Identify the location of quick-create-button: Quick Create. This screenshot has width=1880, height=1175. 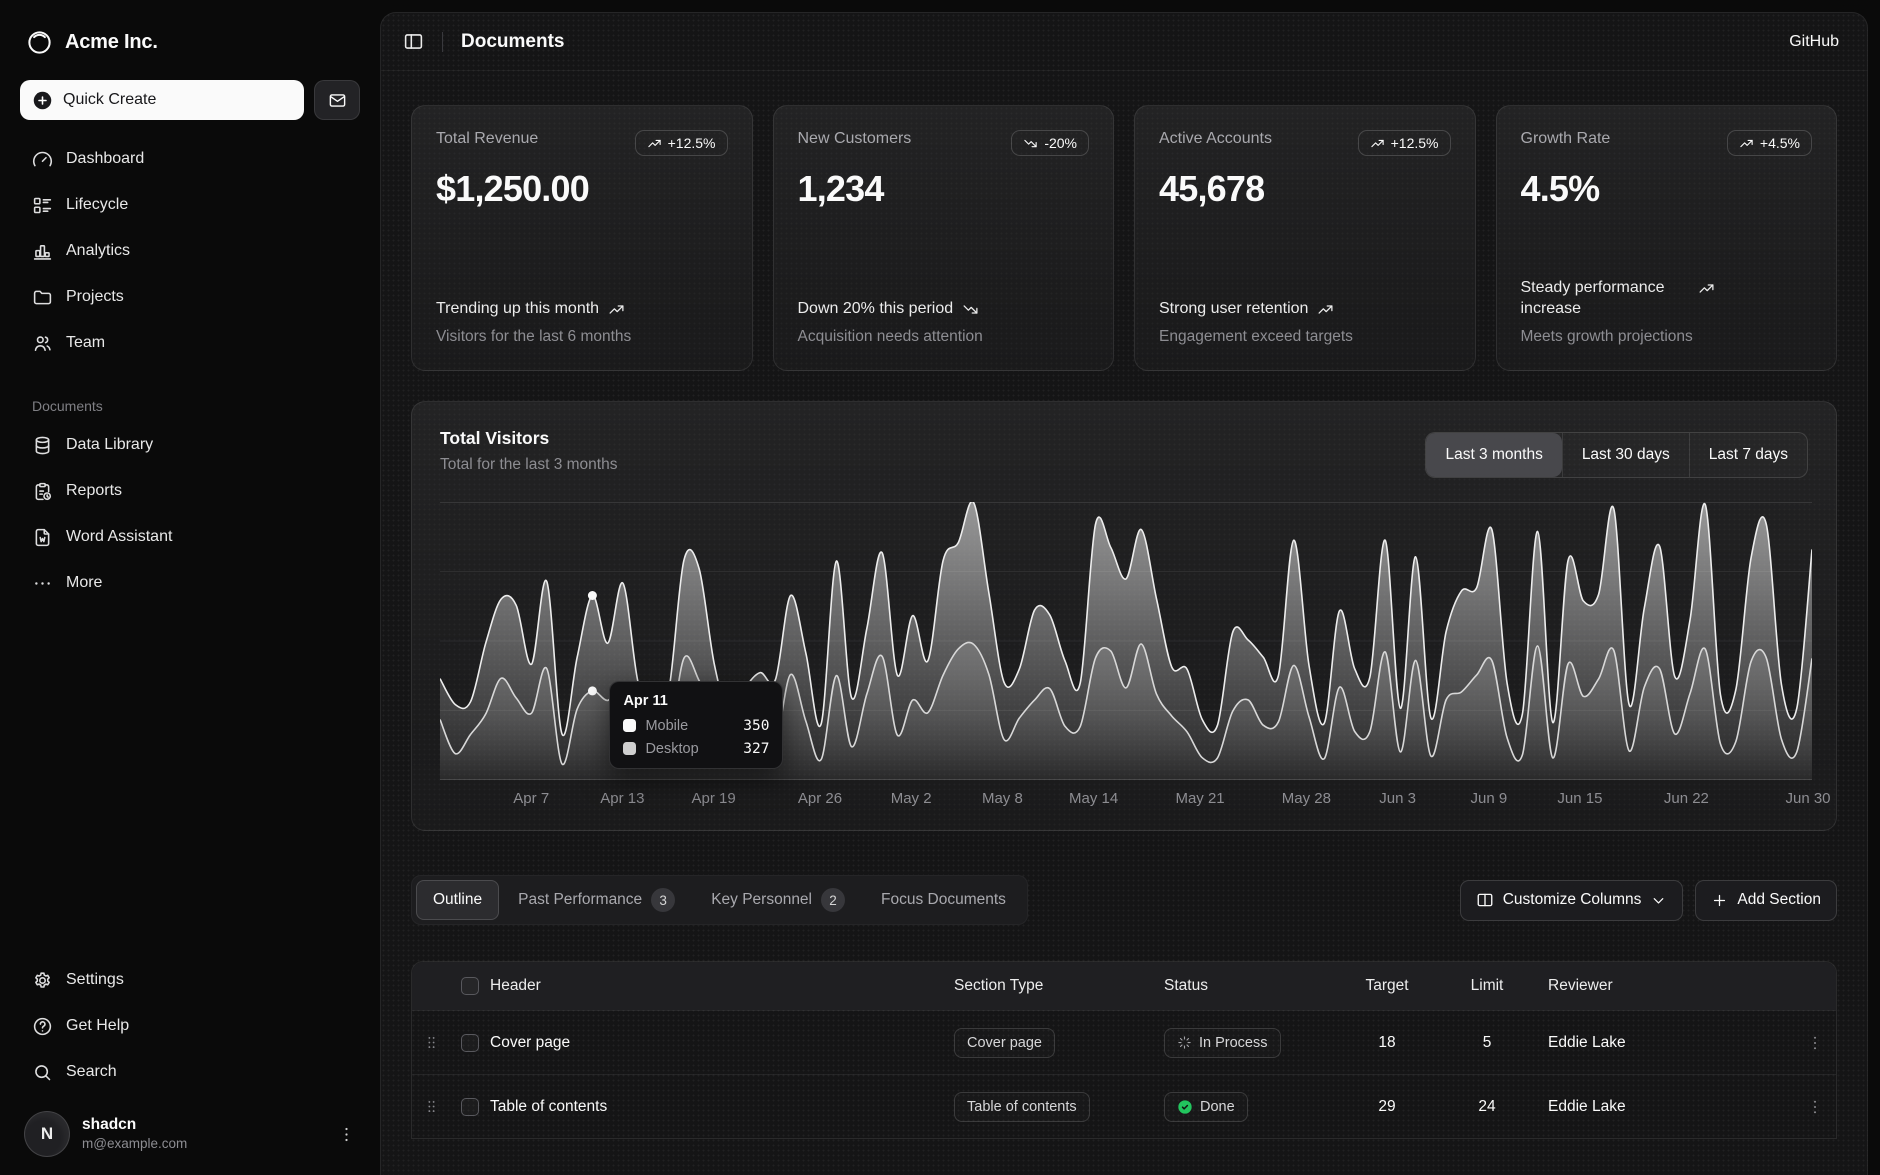
(162, 100).